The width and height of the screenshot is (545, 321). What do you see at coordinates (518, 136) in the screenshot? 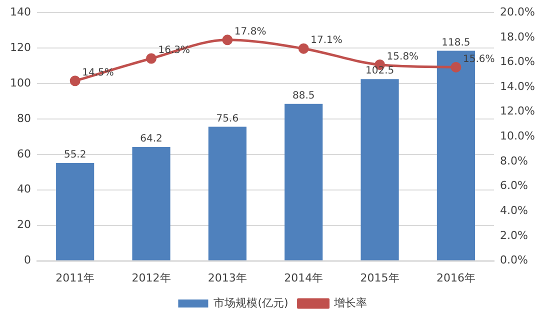
I see `y2-tick-label: 10.0%` at bounding box center [518, 136].